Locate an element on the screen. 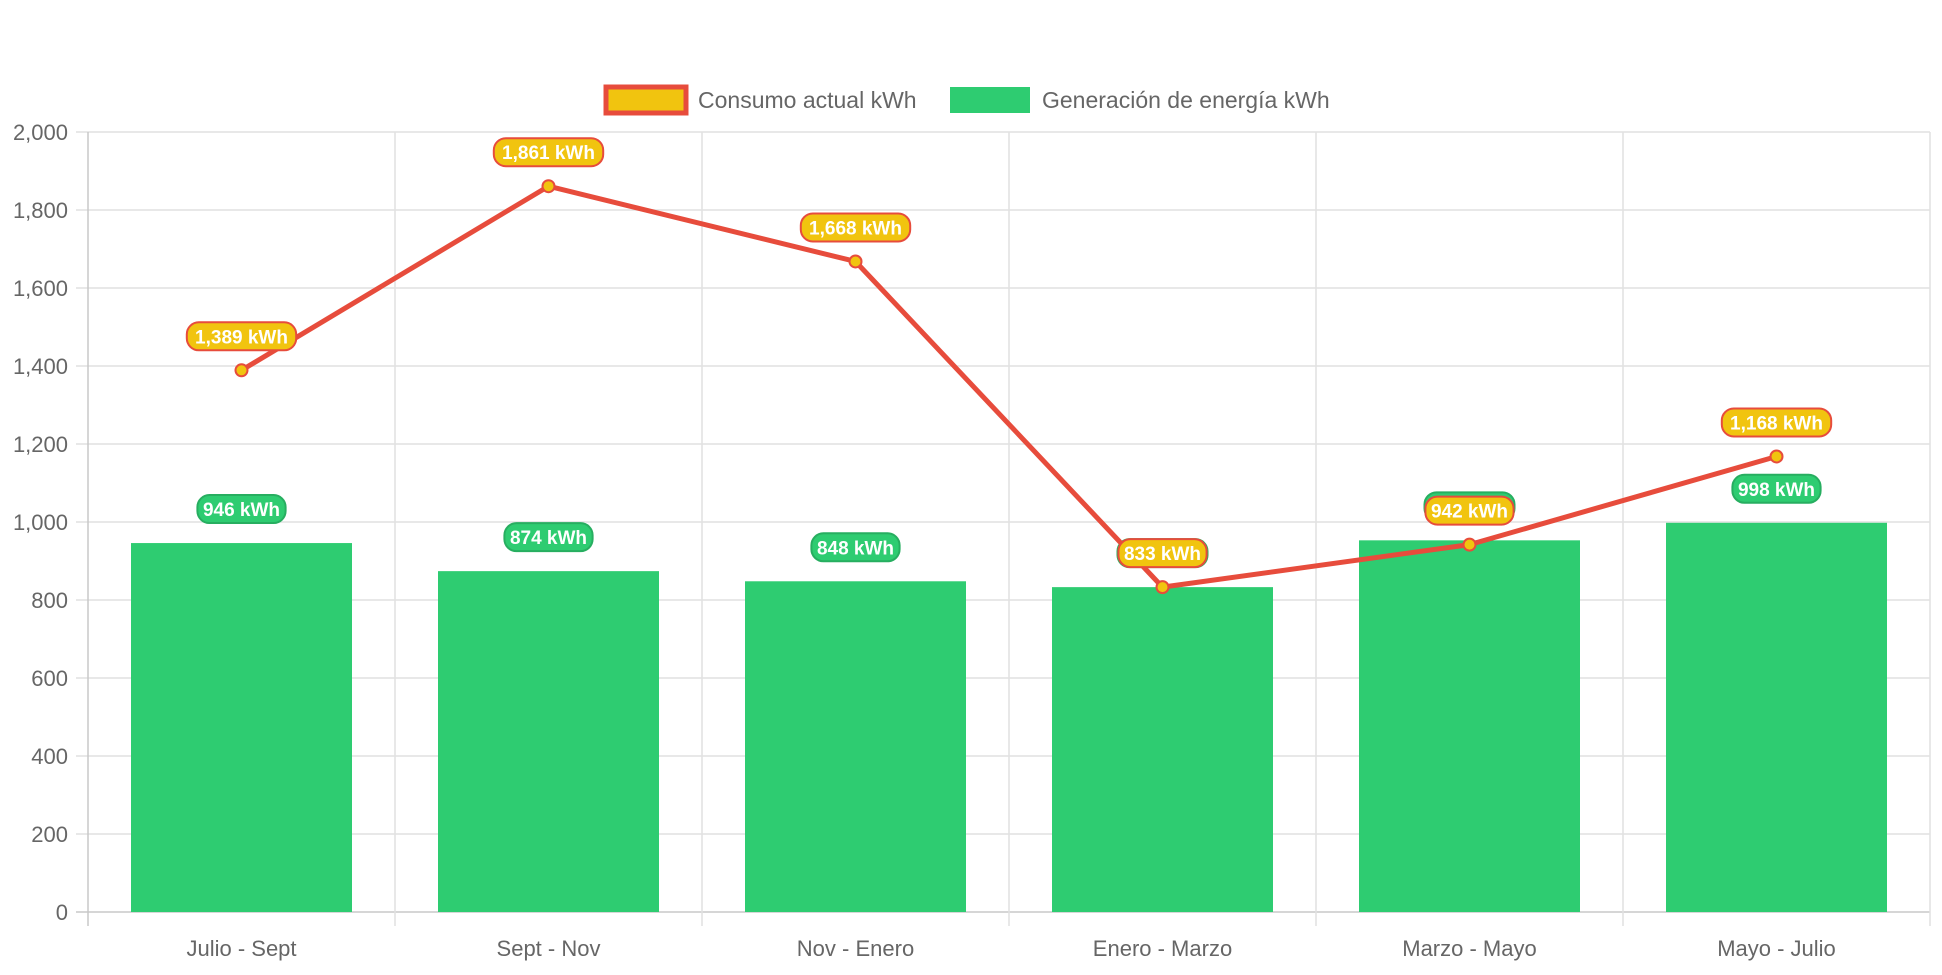  bar-data-label: 848 kWh is located at coordinates (855, 547).